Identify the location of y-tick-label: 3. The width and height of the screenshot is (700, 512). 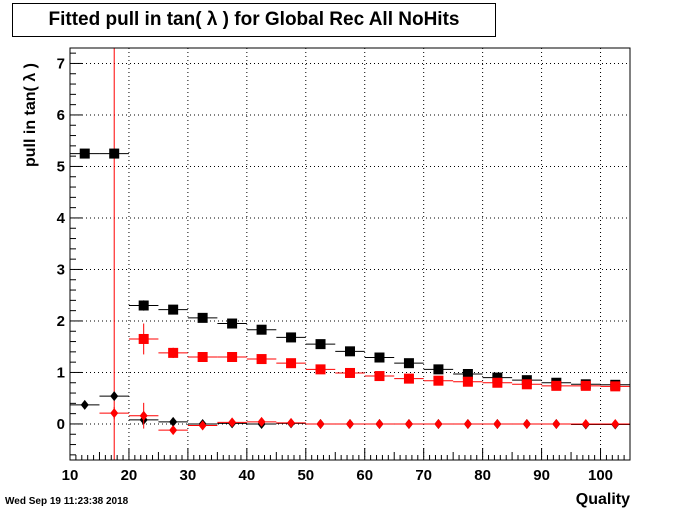
(61, 269).